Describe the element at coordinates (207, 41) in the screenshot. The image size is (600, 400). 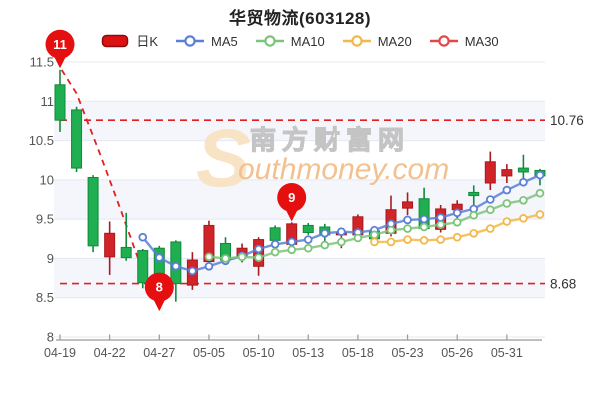
I see `legend-item-ma5: MA5` at that location.